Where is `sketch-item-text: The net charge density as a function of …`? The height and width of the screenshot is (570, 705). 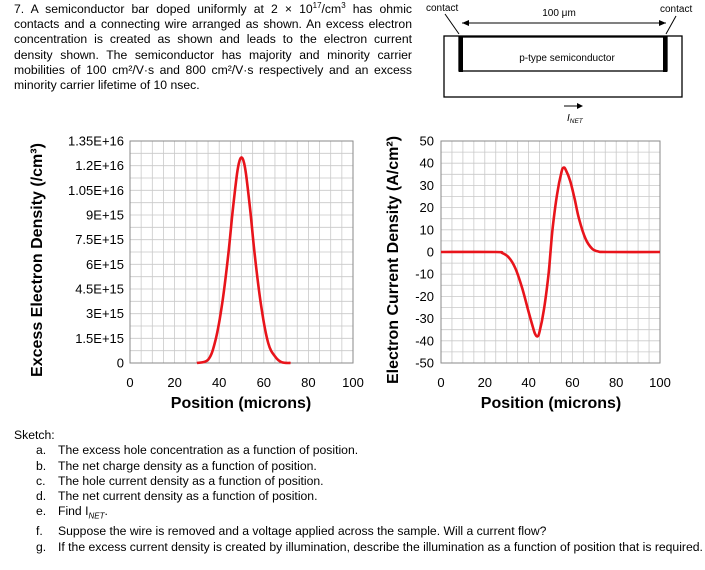 sketch-item-text: The net charge density as a function of … is located at coordinates (187, 465).